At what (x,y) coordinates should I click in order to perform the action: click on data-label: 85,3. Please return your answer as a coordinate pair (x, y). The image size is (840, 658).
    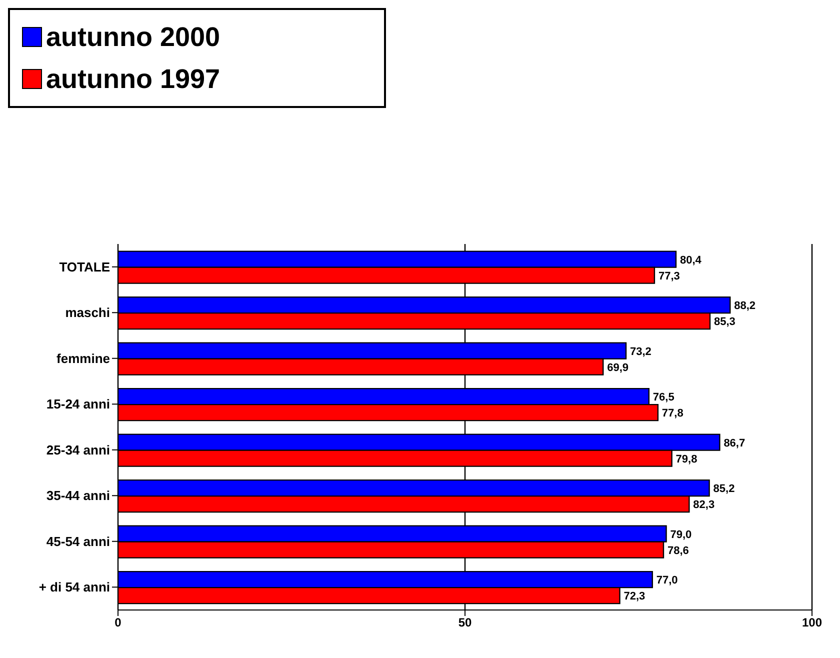
    Looking at the image, I should click on (725, 322).